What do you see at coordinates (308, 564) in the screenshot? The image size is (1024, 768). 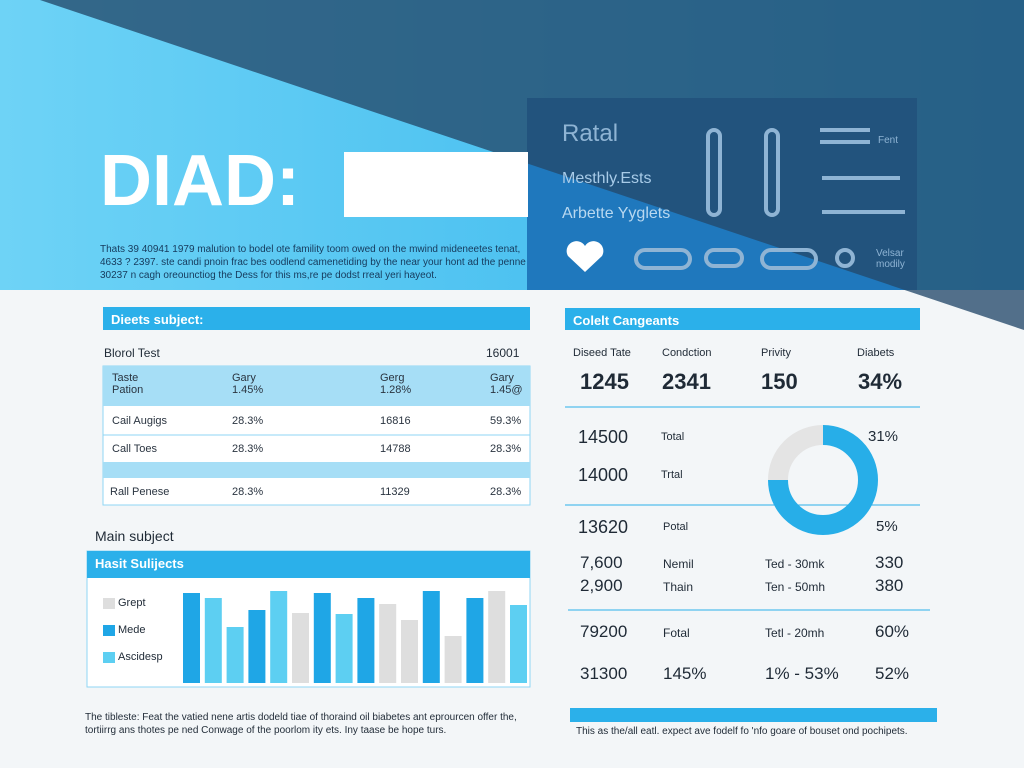 I see `chart-title: Hasit Sulijects` at bounding box center [308, 564].